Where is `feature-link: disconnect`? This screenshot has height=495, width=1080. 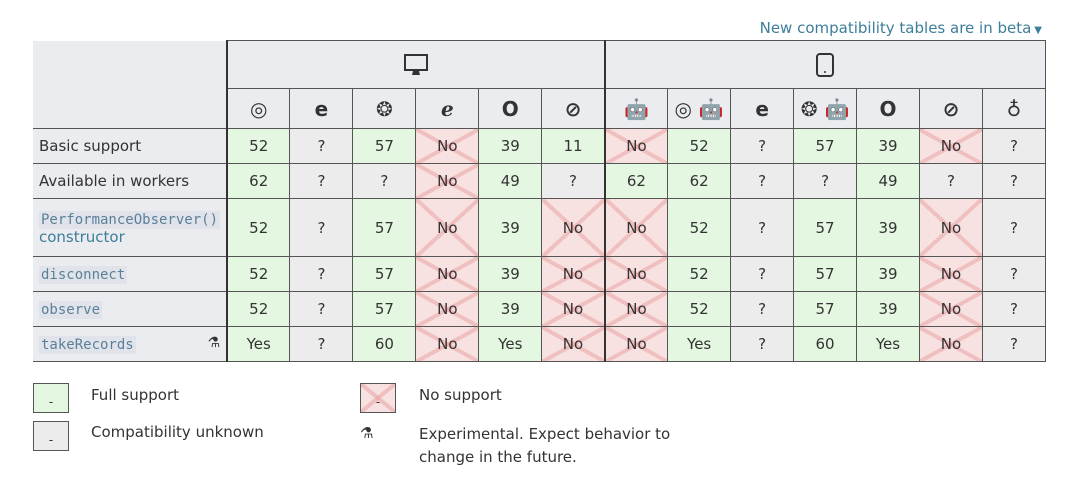
feature-link: disconnect is located at coordinates (83, 275).